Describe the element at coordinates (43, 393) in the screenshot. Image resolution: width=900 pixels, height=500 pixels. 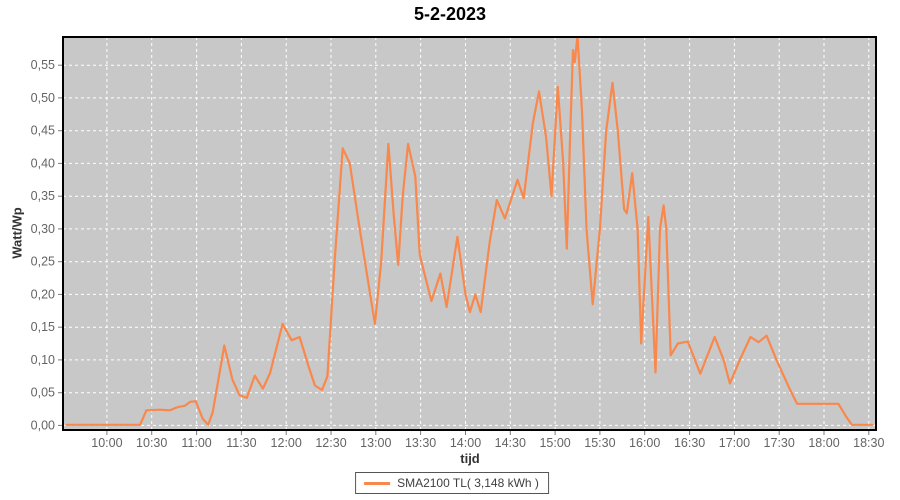
I see `y-tick-label: 0,05` at that location.